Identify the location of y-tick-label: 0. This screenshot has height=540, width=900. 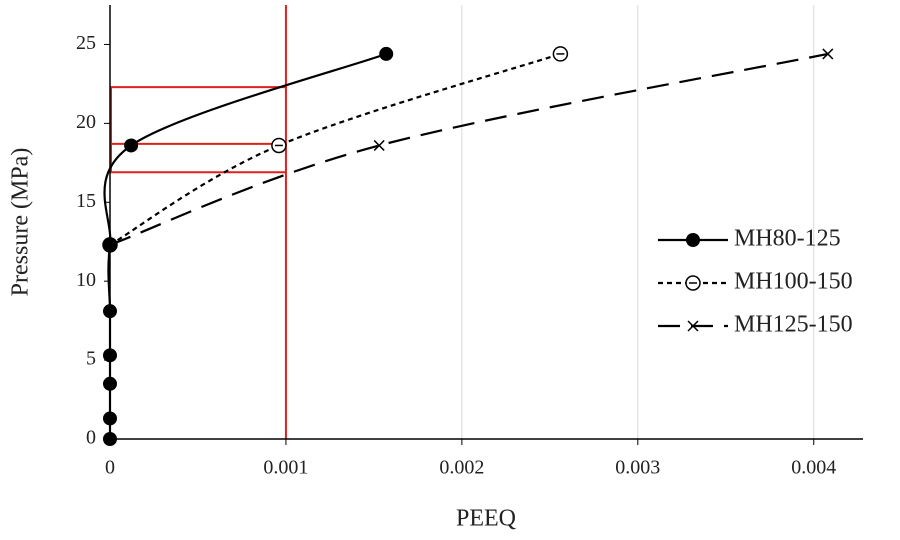
(91, 438).